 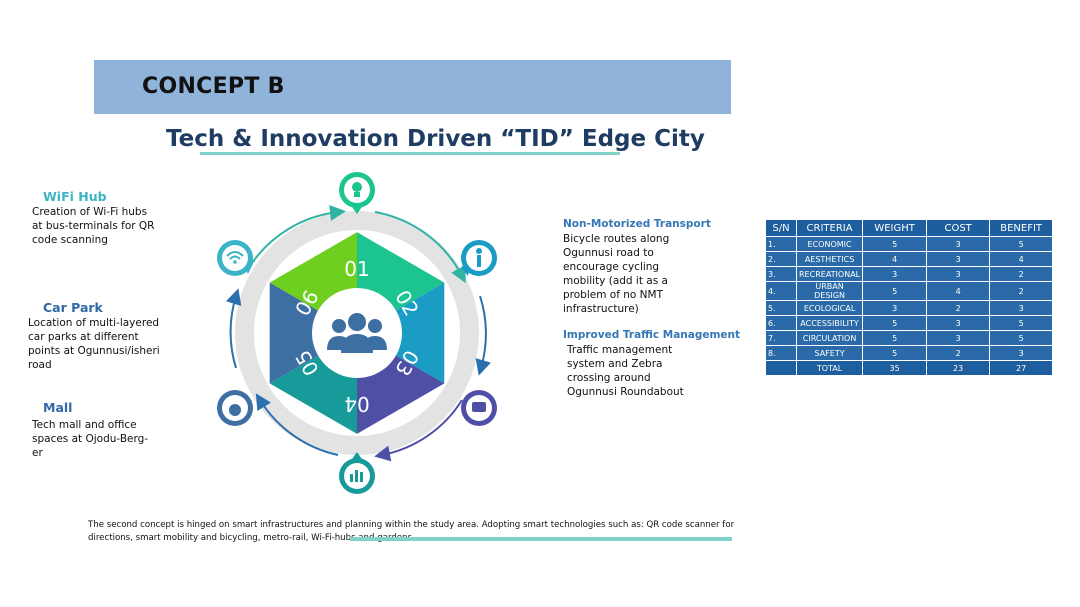 What do you see at coordinates (356, 404) in the screenshot?
I see `segment-label-04: 04` at bounding box center [356, 404].